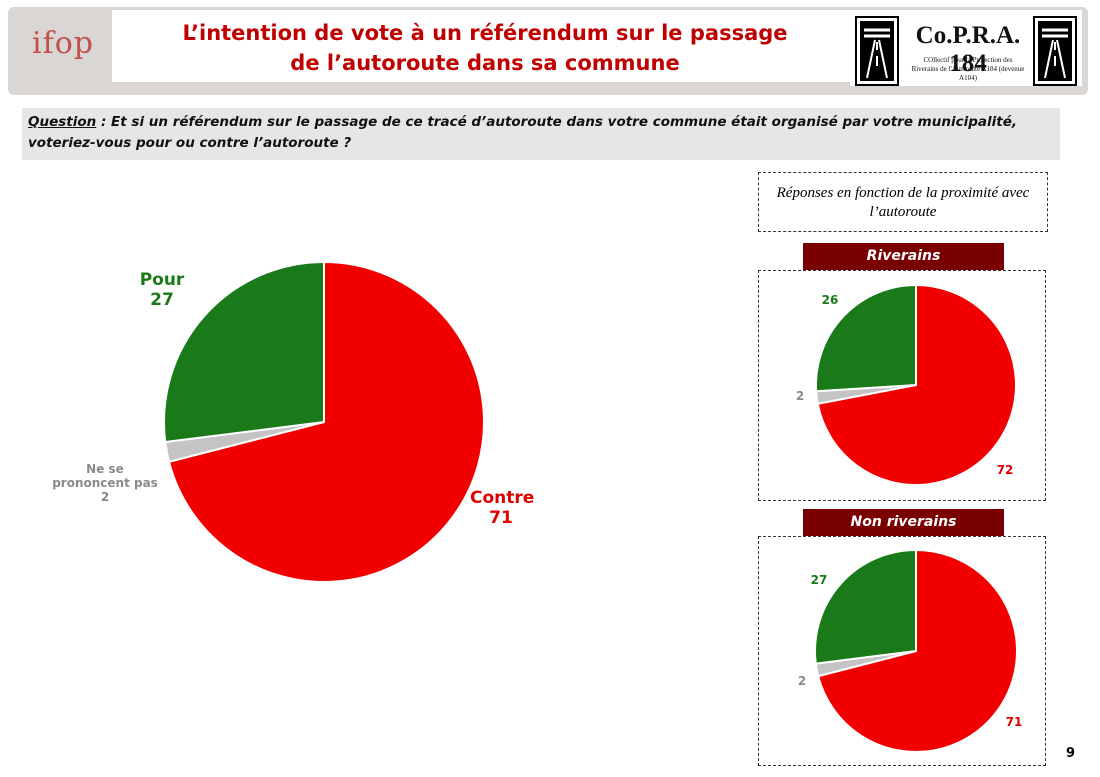 The width and height of the screenshot is (1100, 777). I want to click on data-label: Ne se prononcent pas 2, so click(105, 483).